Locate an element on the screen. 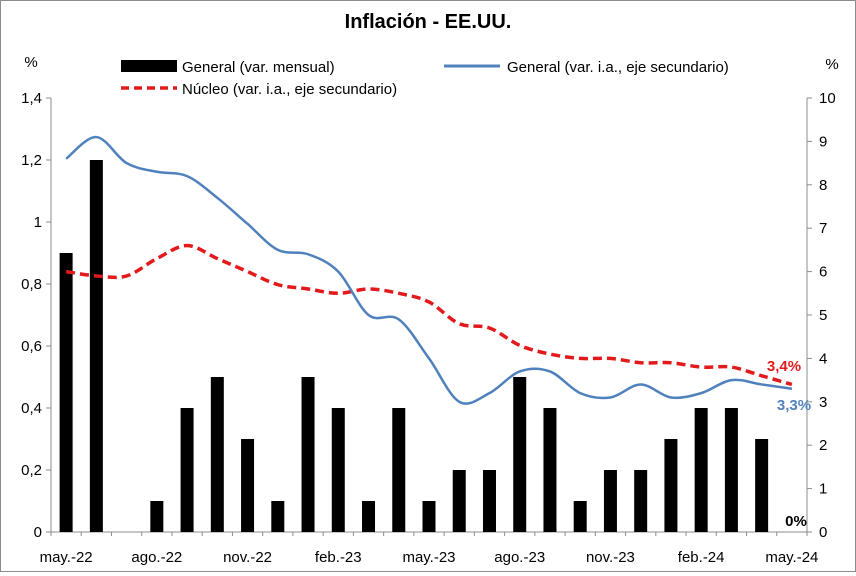  annotation-core-last: 3,4% is located at coordinates (784, 366).